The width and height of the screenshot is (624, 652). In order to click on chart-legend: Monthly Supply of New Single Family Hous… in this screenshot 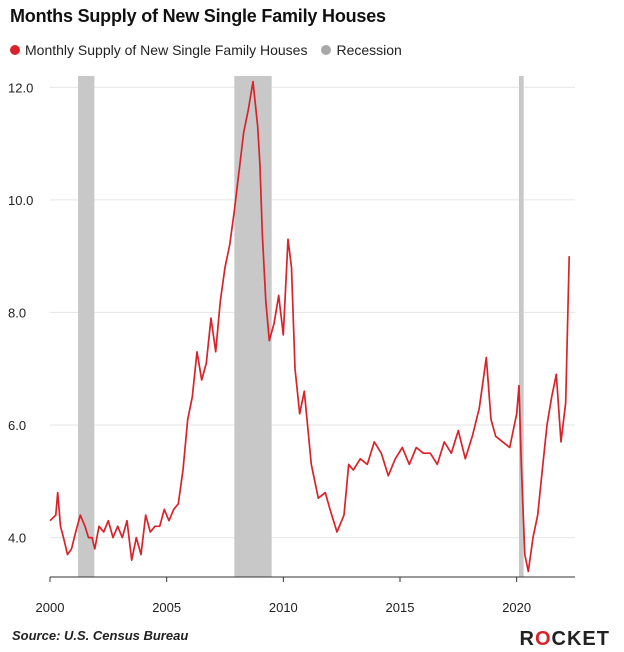, I will do `click(206, 50)`.